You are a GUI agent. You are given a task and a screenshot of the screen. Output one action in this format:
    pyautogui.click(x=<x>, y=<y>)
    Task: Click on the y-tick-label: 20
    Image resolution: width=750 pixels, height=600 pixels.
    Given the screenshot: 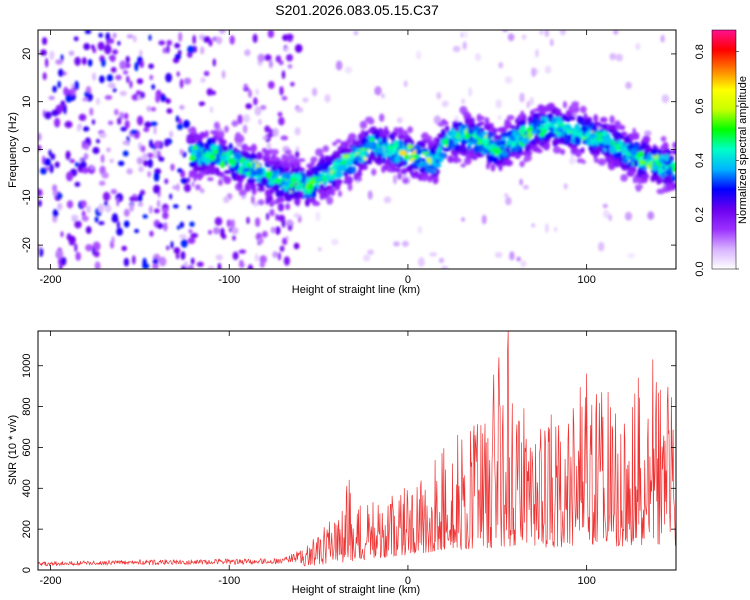 What is the action you would take?
    pyautogui.click(x=27, y=54)
    